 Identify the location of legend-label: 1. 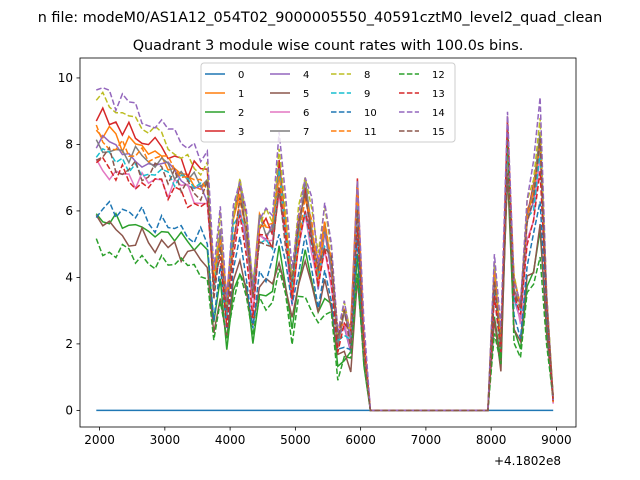
(241, 94).